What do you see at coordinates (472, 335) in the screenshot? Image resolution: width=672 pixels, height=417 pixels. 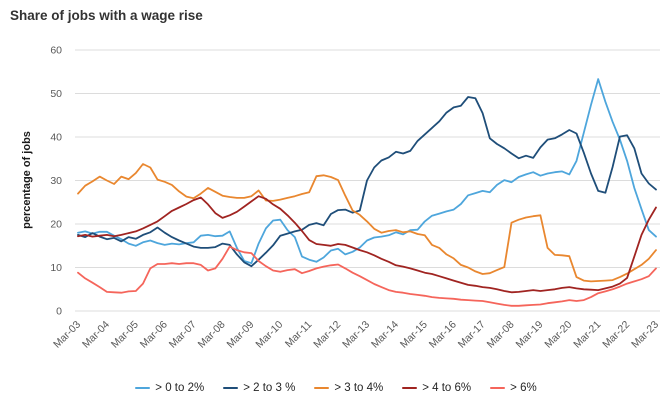 I see `x-tick-label: Mar-17` at bounding box center [472, 335].